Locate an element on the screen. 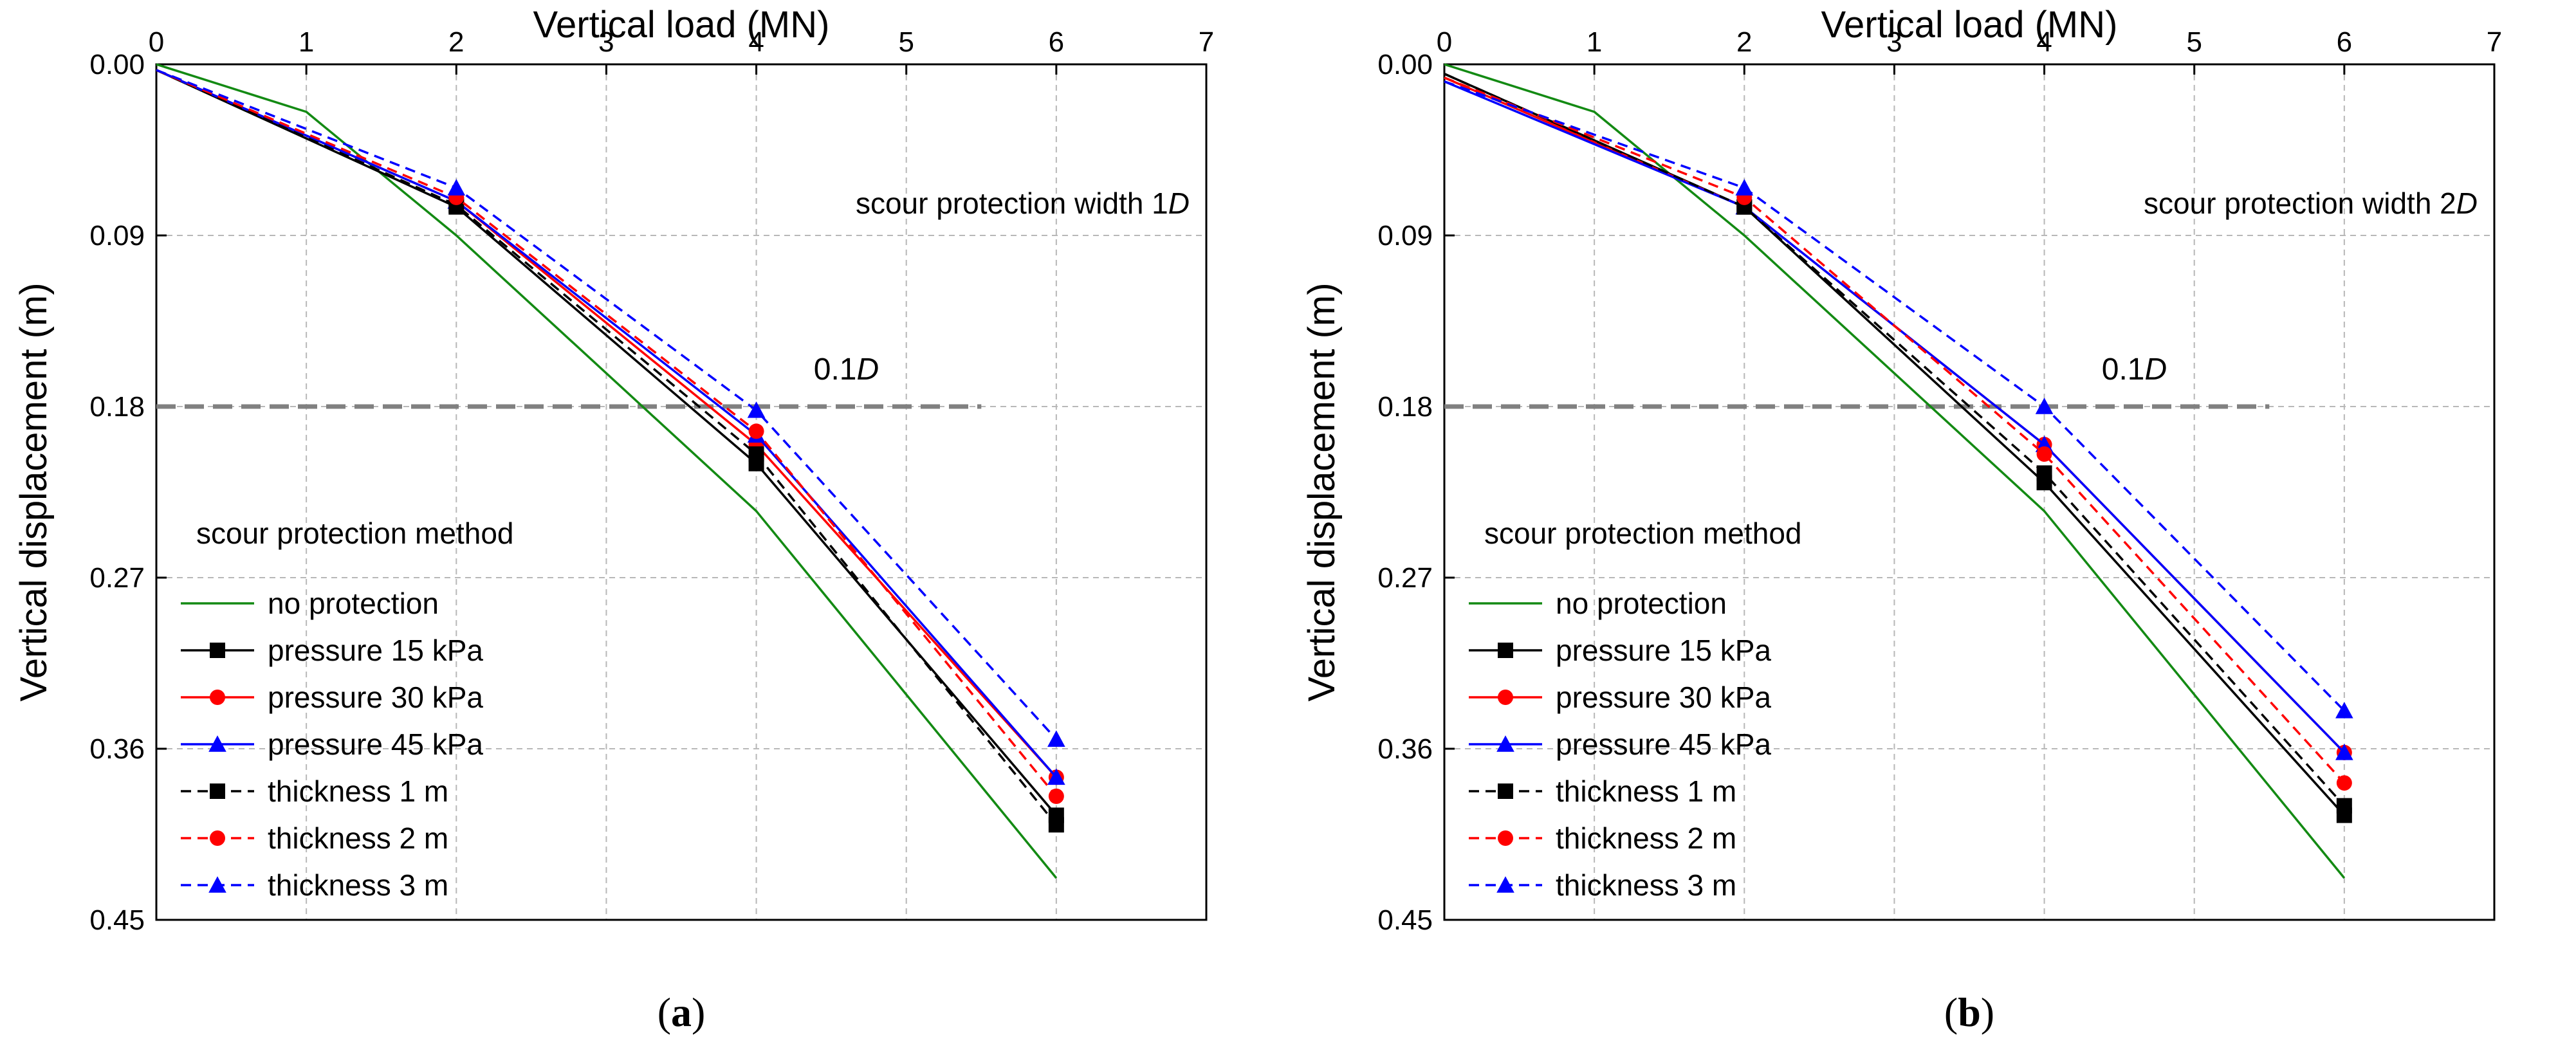 The width and height of the screenshot is (2576, 1053). y-tick-label: 0.00 is located at coordinates (1405, 64).